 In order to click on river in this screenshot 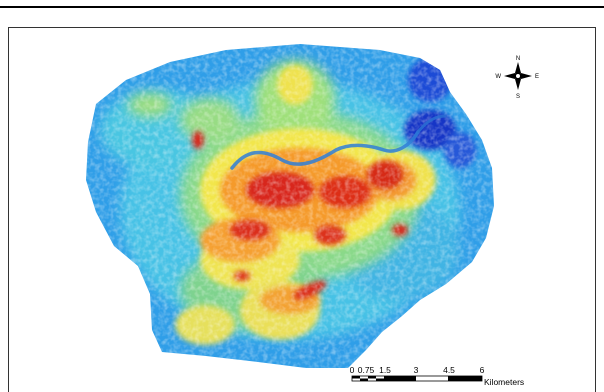, I will do `click(325, 150)`.